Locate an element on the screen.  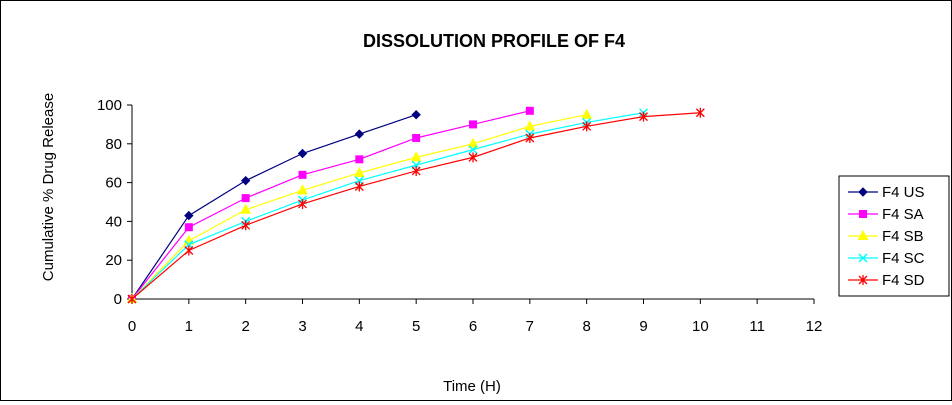
legend-label: F4 SD is located at coordinates (903, 280).